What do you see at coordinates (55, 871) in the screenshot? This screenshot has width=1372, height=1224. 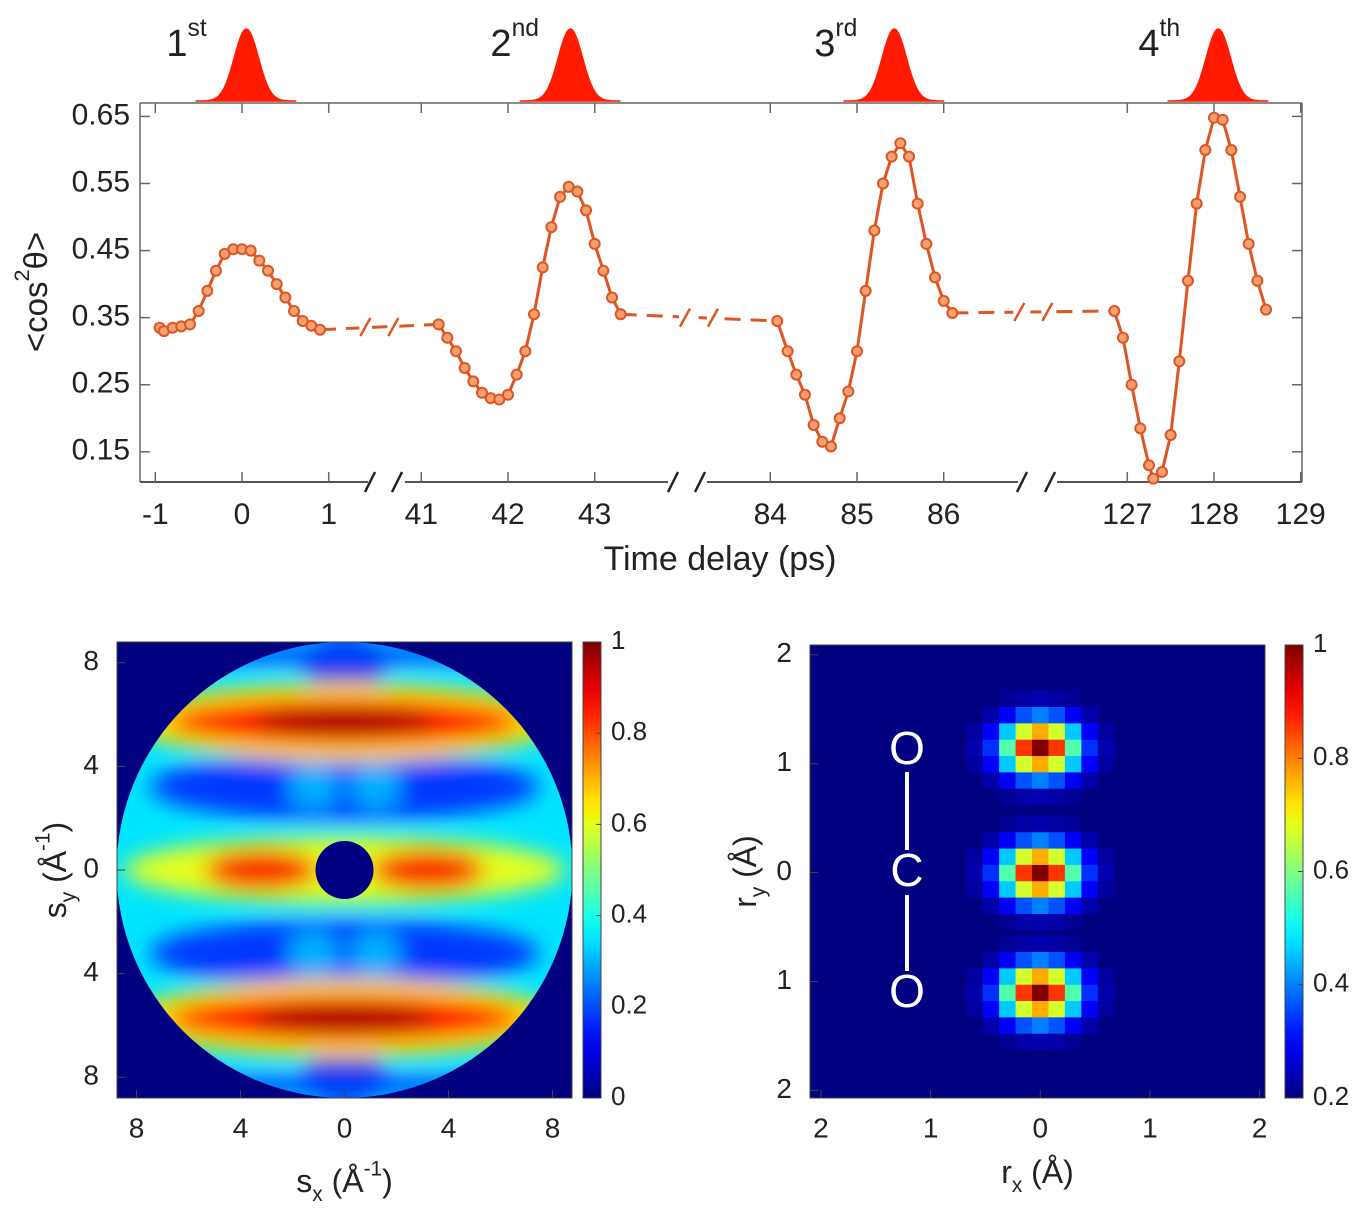 I see `label-part: (Å` at bounding box center [55, 871].